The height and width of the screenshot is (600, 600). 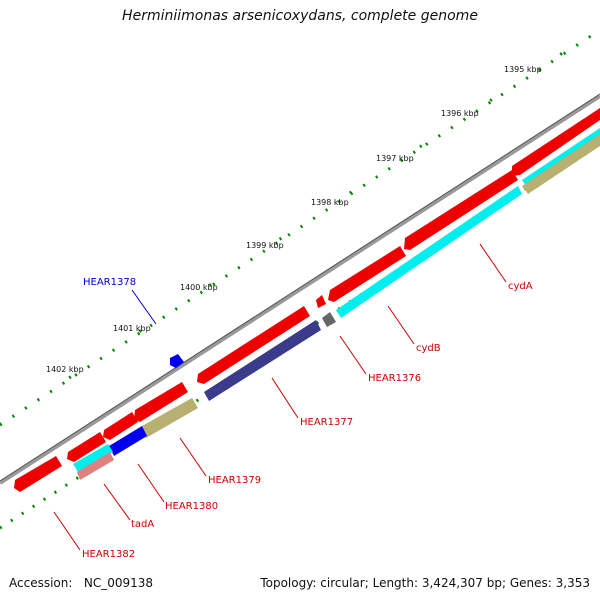 I want to click on accession-value: NC_009138, so click(x=118, y=583).